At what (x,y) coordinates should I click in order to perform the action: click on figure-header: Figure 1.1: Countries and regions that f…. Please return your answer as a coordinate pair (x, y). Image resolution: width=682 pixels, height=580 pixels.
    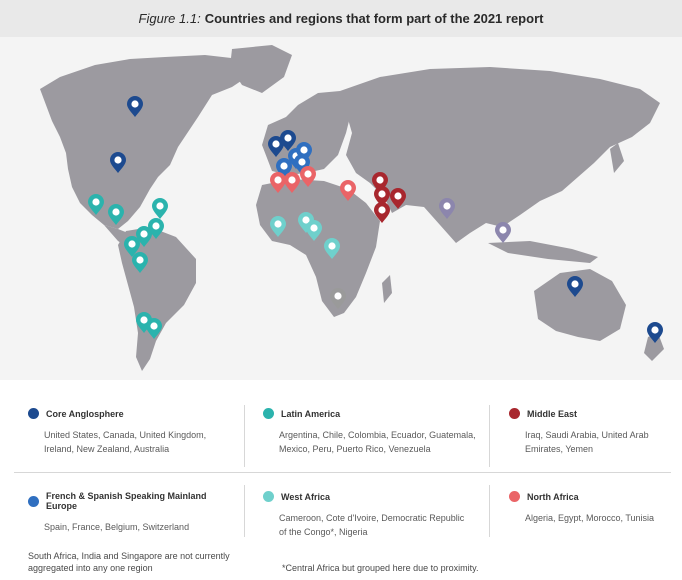
    Looking at the image, I should click on (341, 18).